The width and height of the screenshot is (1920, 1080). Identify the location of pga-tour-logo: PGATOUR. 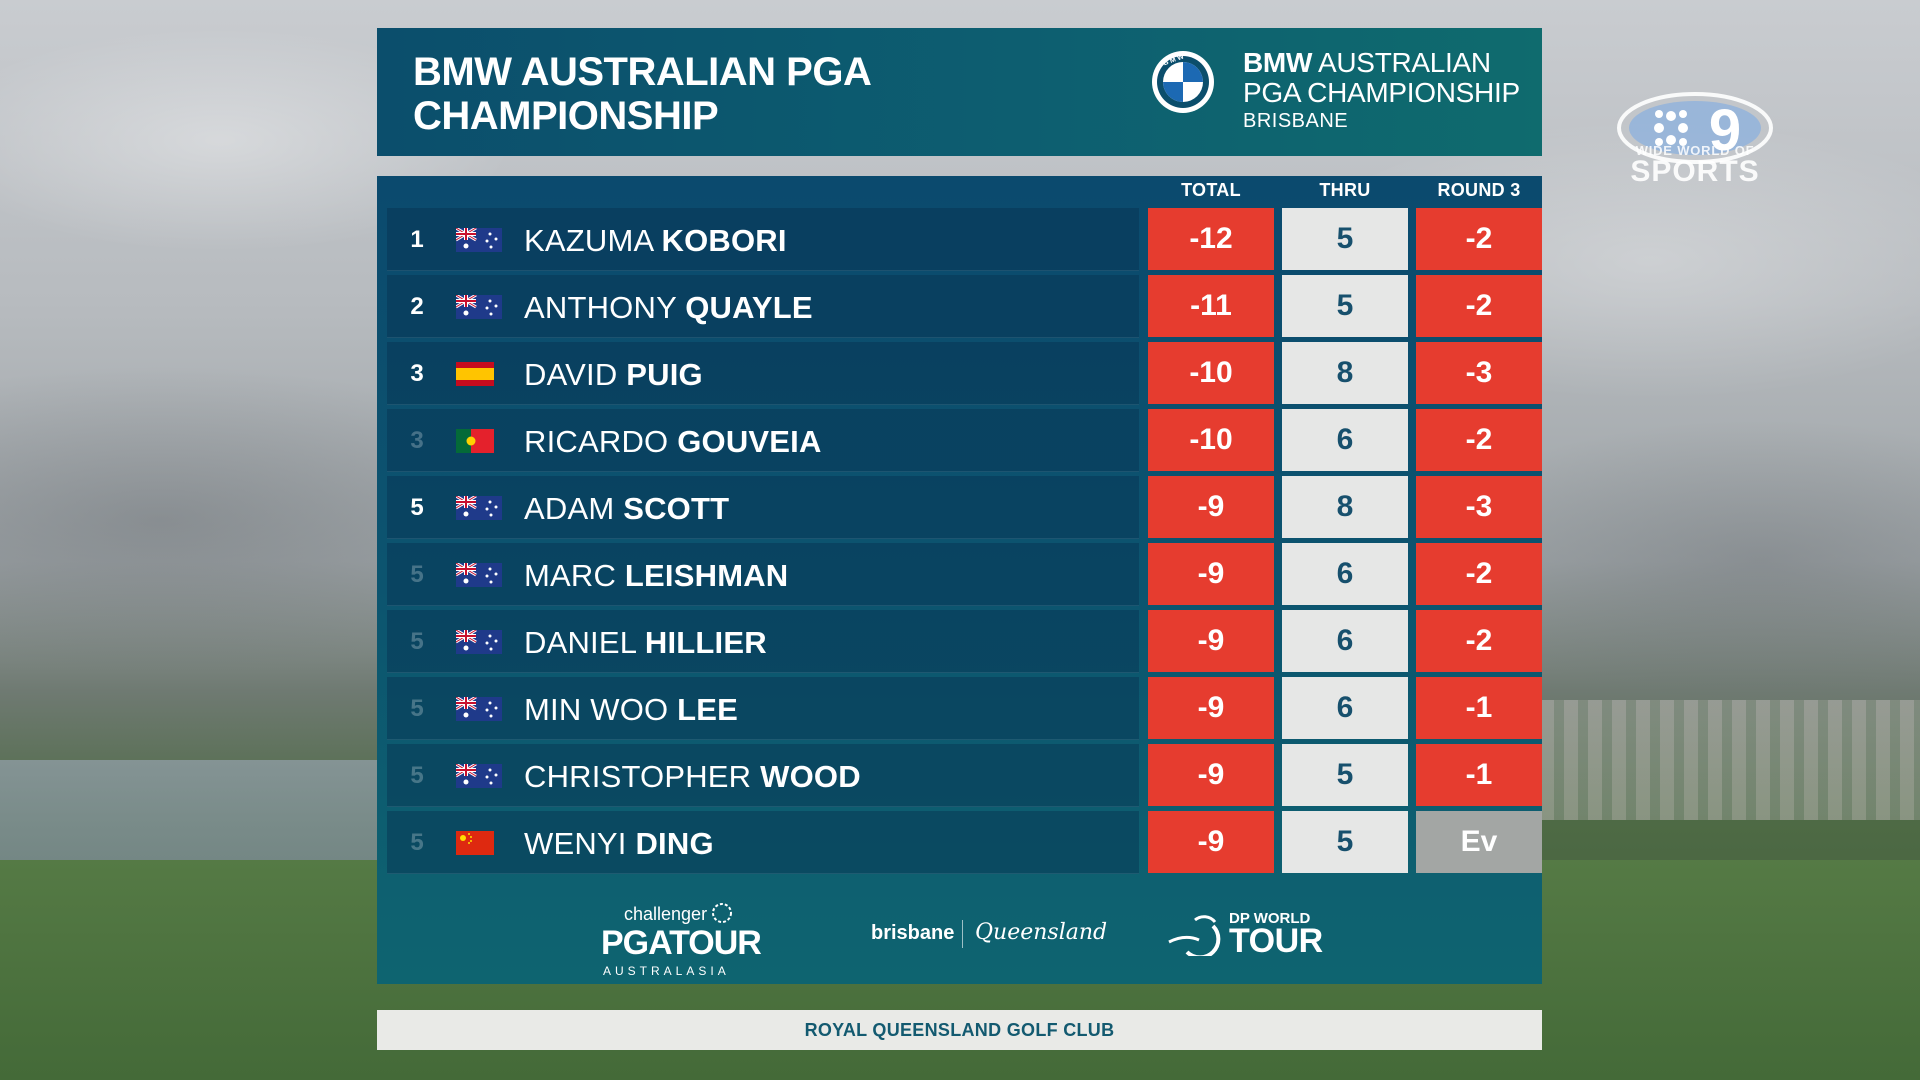
(681, 943).